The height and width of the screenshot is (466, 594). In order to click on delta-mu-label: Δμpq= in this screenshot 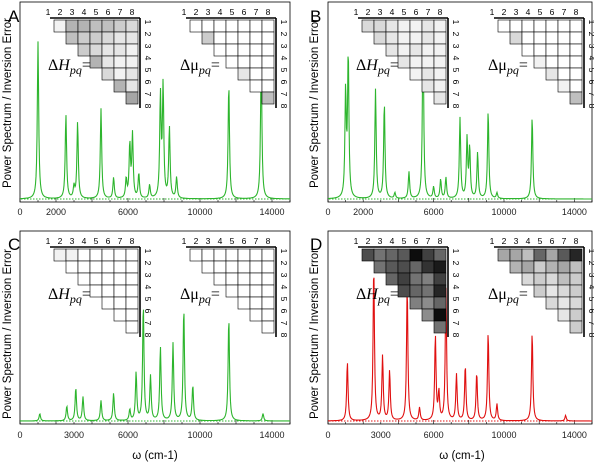, I will do `click(508, 296)`.